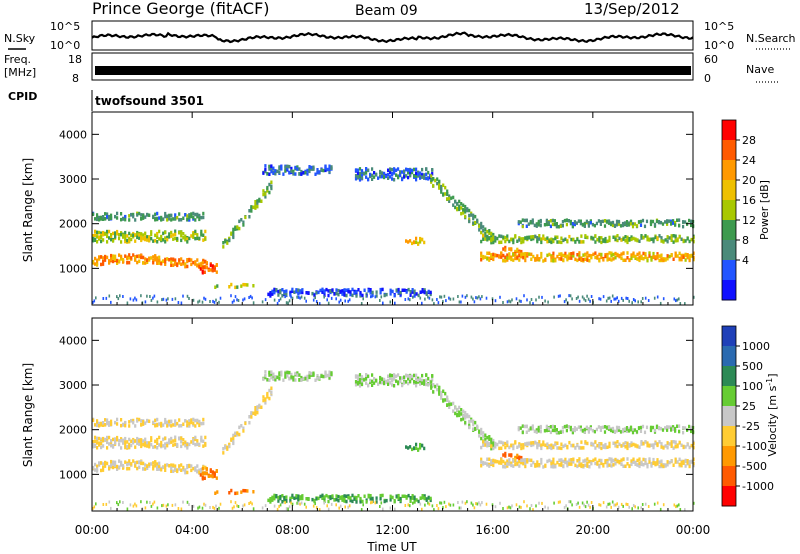 The height and width of the screenshot is (554, 800). I want to click on colorbar-tick-label: 8, so click(745, 240).